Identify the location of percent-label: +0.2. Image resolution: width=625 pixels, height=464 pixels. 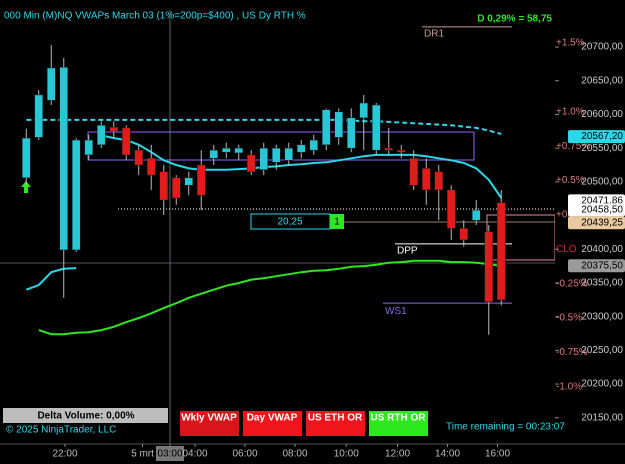
(566, 215).